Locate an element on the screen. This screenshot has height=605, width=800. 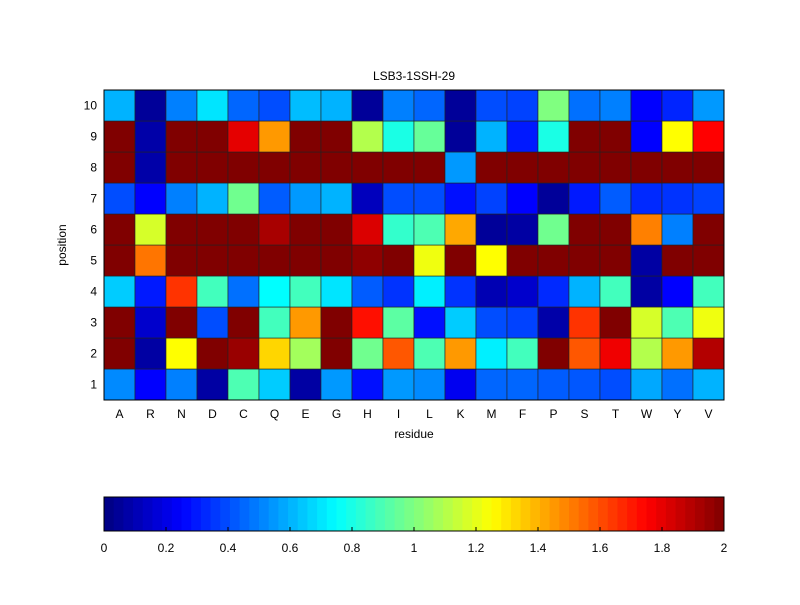
y-tick-label: 5 is located at coordinates (93, 261).